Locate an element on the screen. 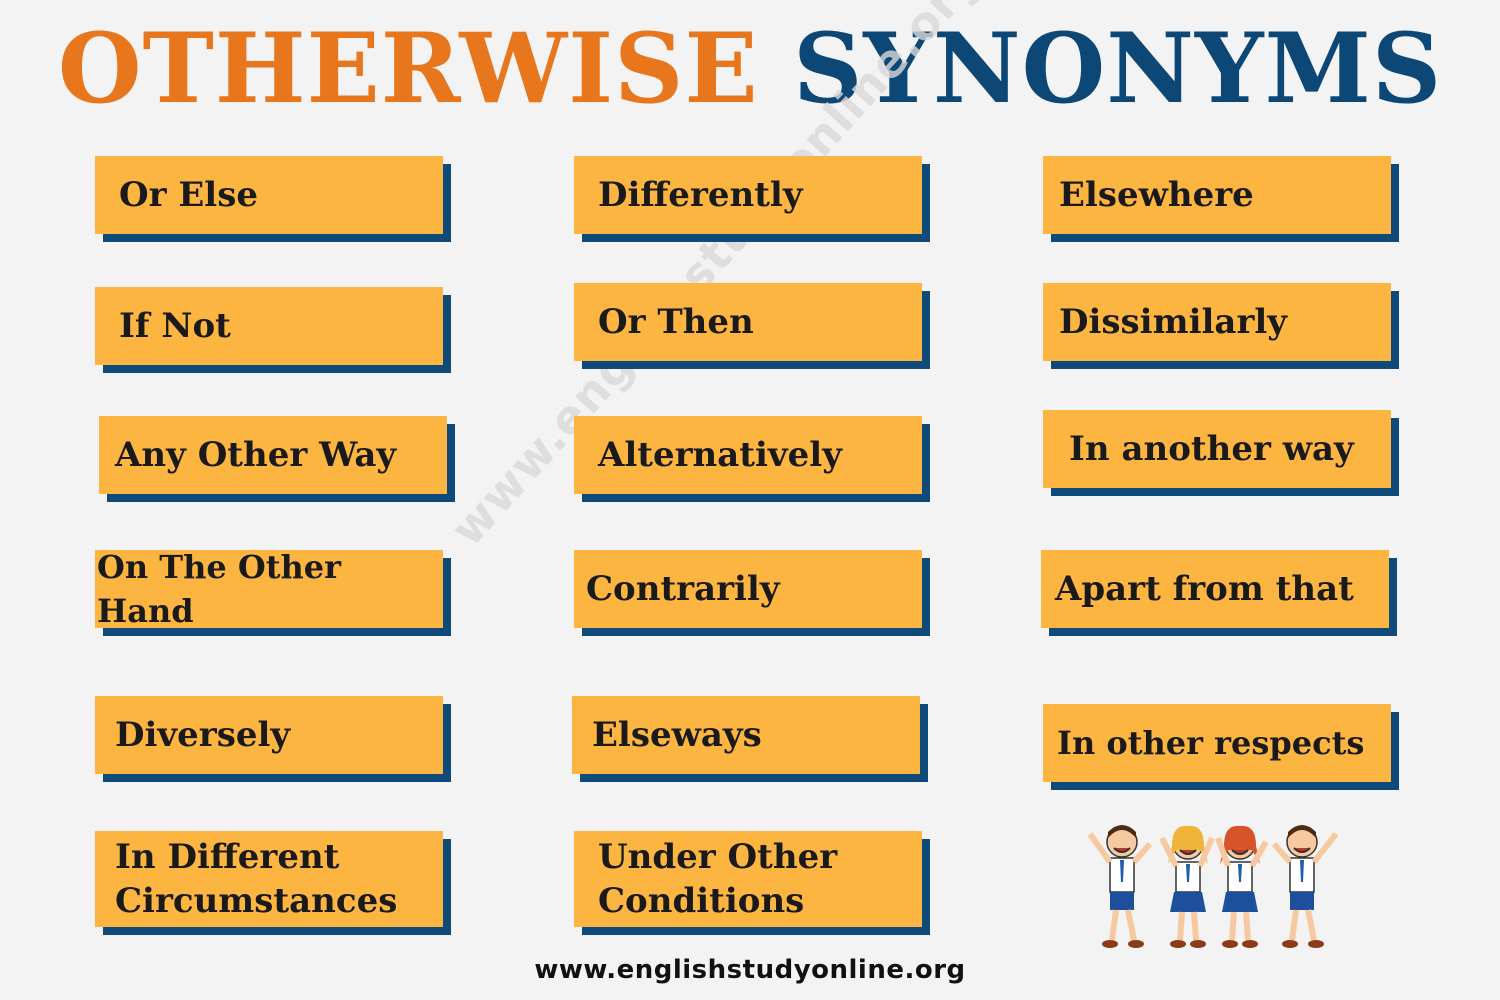 Image resolution: width=1500 pixels, height=1000 pixels. synonym-label: Differently is located at coordinates (700, 195).